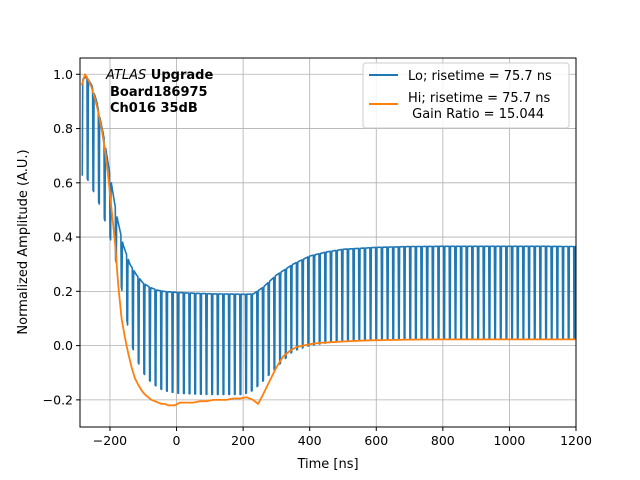 This screenshot has height=480, width=640. I want to click on y-axis: −0.2 0.0 0.2 0.4 0.6 0.8 1.0, so click(61, 237).